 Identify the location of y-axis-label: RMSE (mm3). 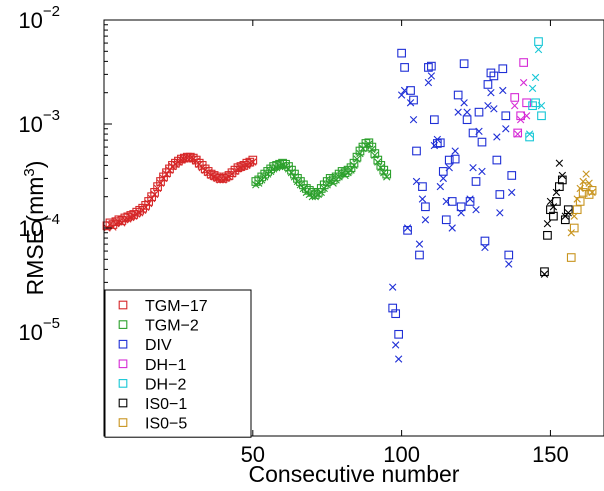
(34, 228).